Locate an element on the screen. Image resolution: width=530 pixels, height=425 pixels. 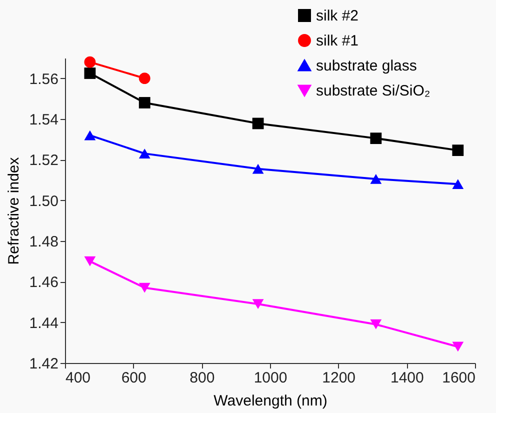
x-tick-label: 600 is located at coordinates (133, 378).